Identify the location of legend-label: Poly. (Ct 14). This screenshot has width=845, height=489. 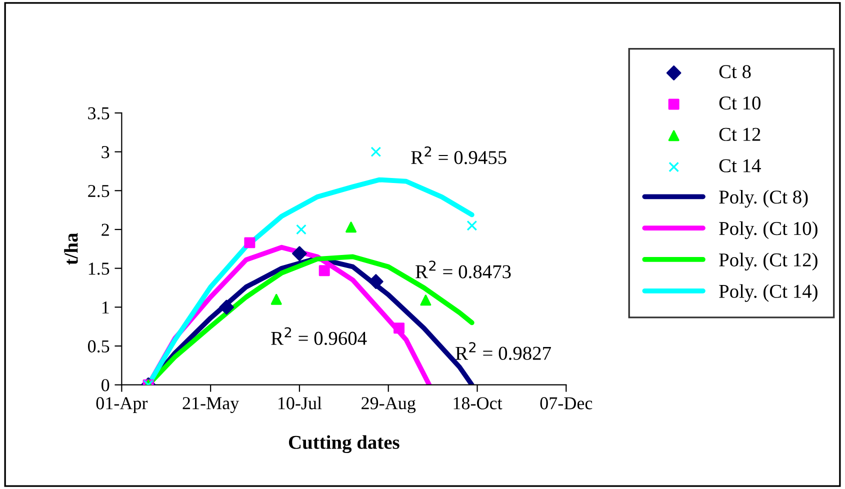
(768, 293).